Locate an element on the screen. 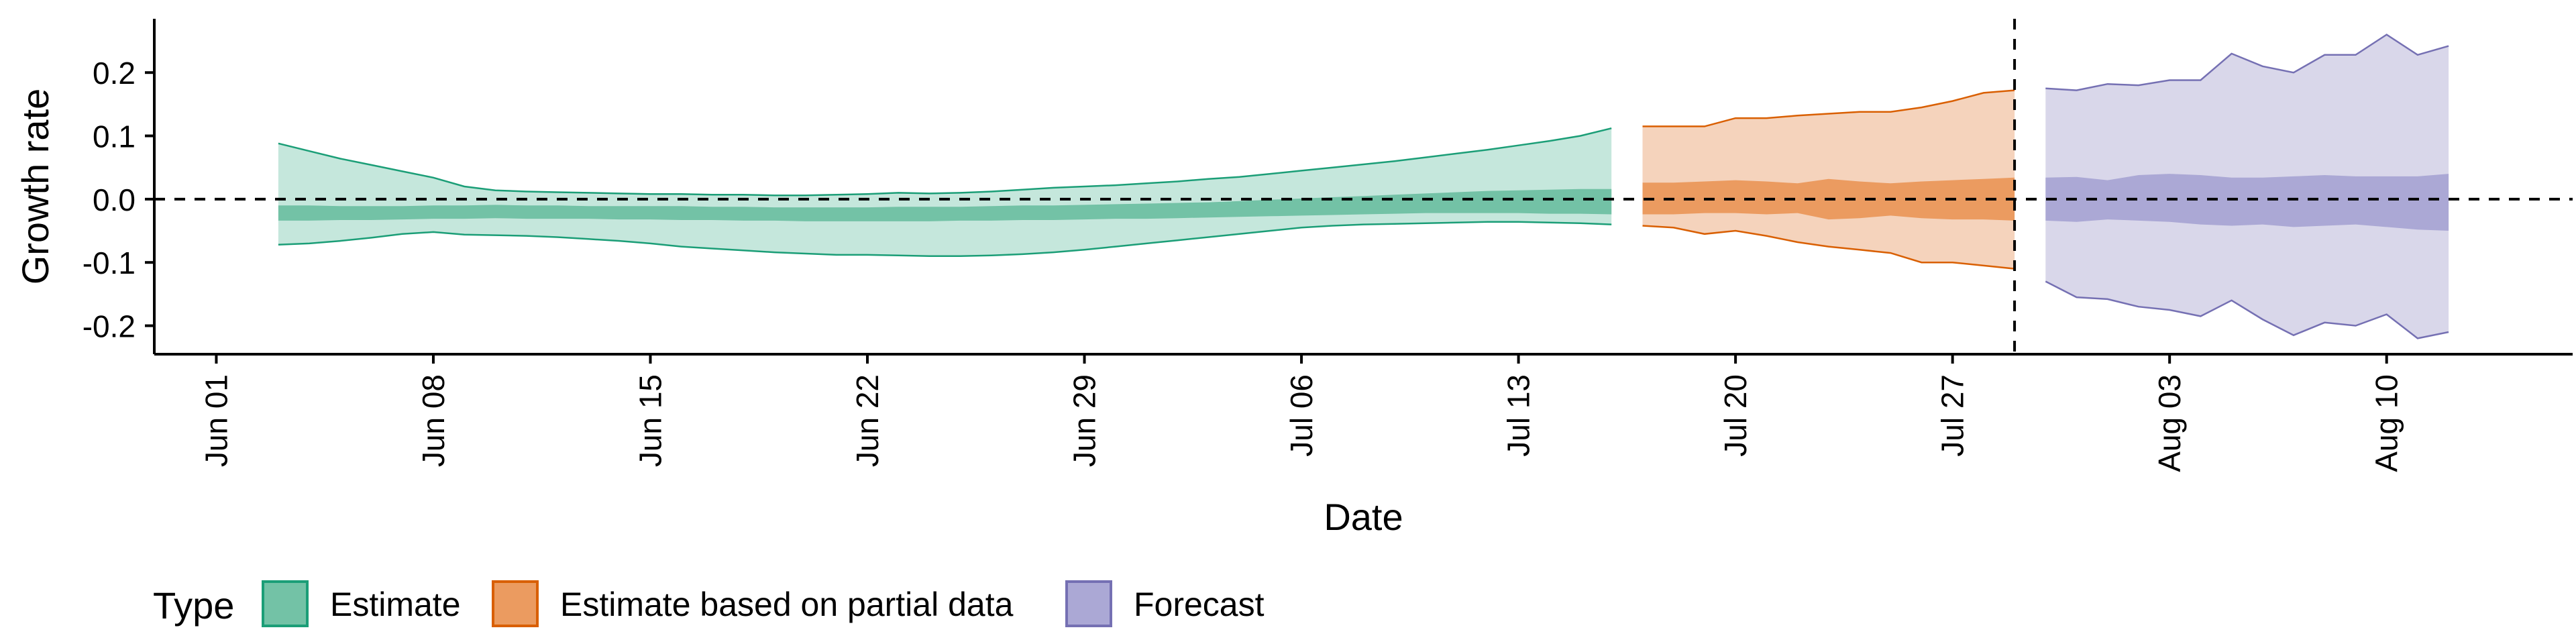  band-50-forecast is located at coordinates (2247, 202).